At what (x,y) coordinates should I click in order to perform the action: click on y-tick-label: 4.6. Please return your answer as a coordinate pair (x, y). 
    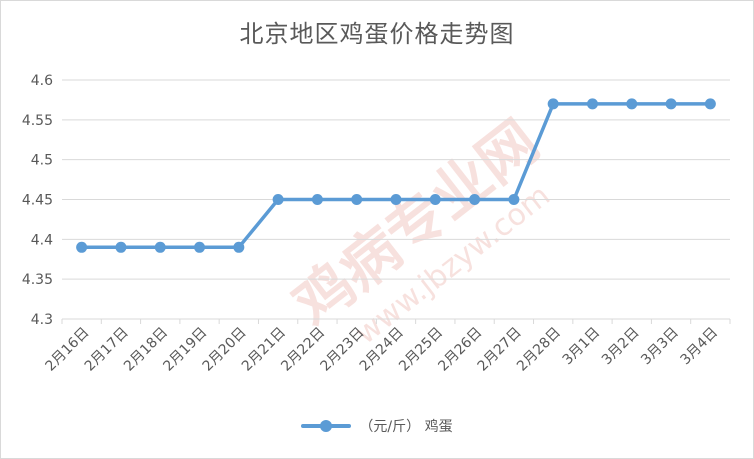
    Looking at the image, I should click on (42, 81).